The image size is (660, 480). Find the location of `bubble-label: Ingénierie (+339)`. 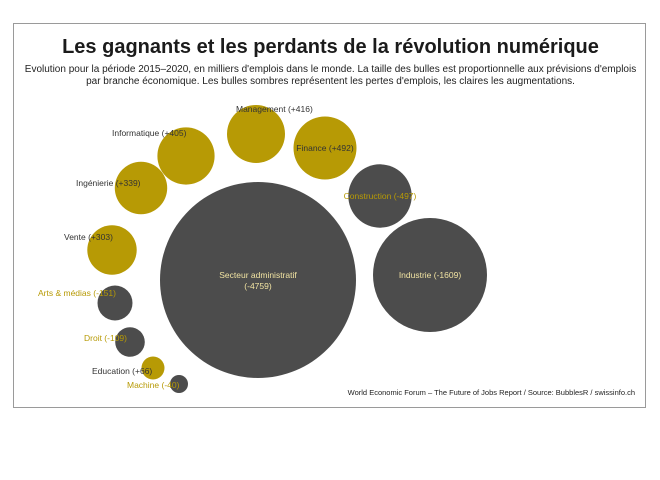

bubble-label: Ingénierie (+339) is located at coordinates (108, 183).